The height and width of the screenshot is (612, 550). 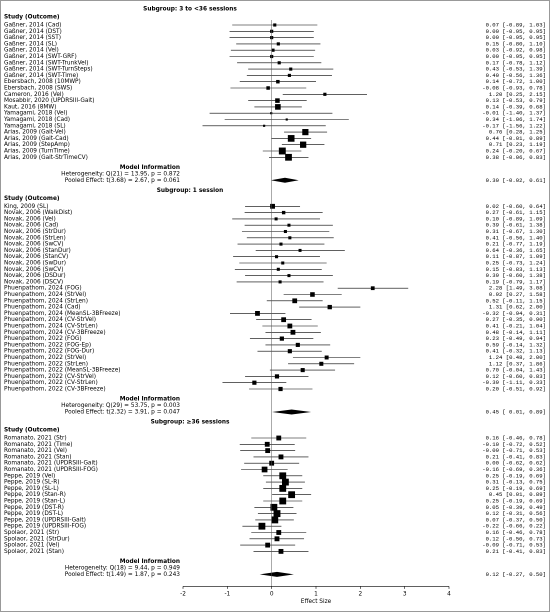 I want to click on effect-label: 1.12 [0.37, 1.86], so click(x=517, y=363).